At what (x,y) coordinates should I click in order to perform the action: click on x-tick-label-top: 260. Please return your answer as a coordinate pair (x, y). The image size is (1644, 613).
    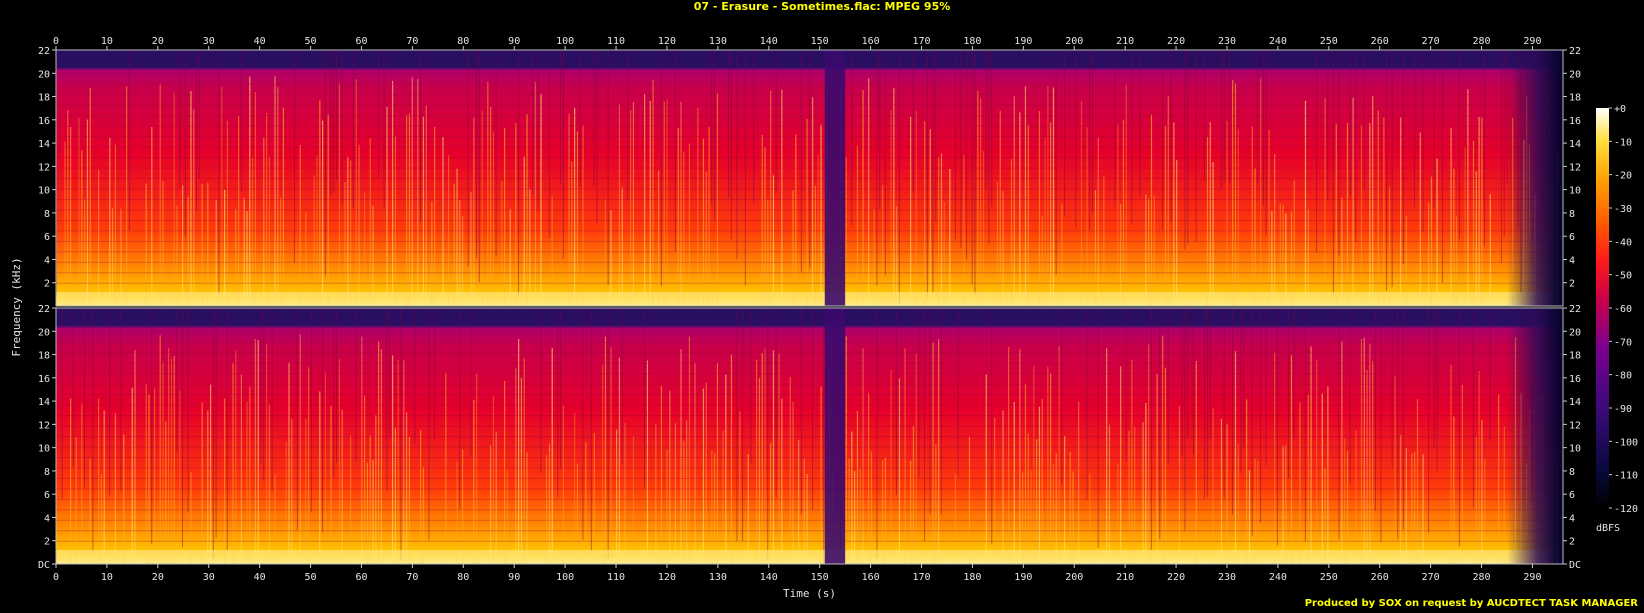
    Looking at the image, I should click on (1380, 41).